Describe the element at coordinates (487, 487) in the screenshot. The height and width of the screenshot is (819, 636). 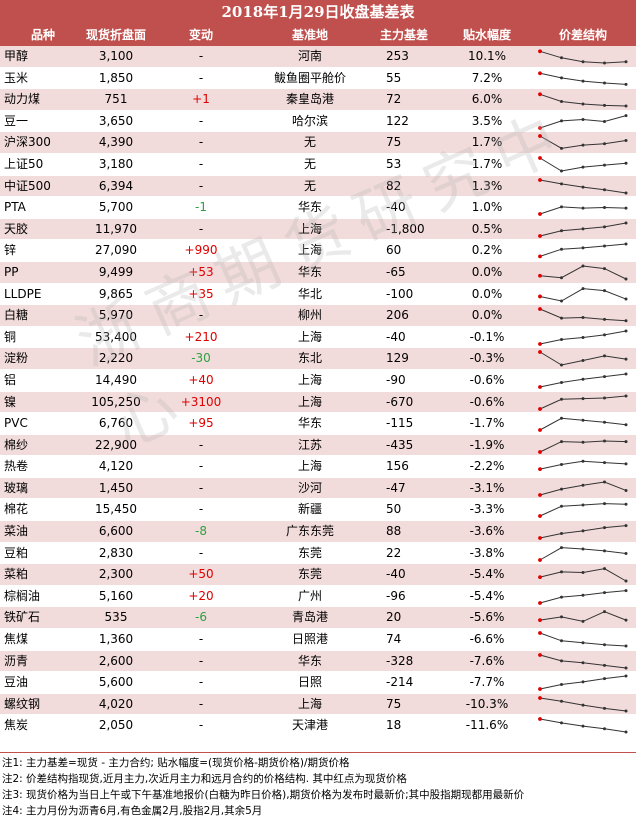
I see `row-discount-pct: -3.1%` at that location.